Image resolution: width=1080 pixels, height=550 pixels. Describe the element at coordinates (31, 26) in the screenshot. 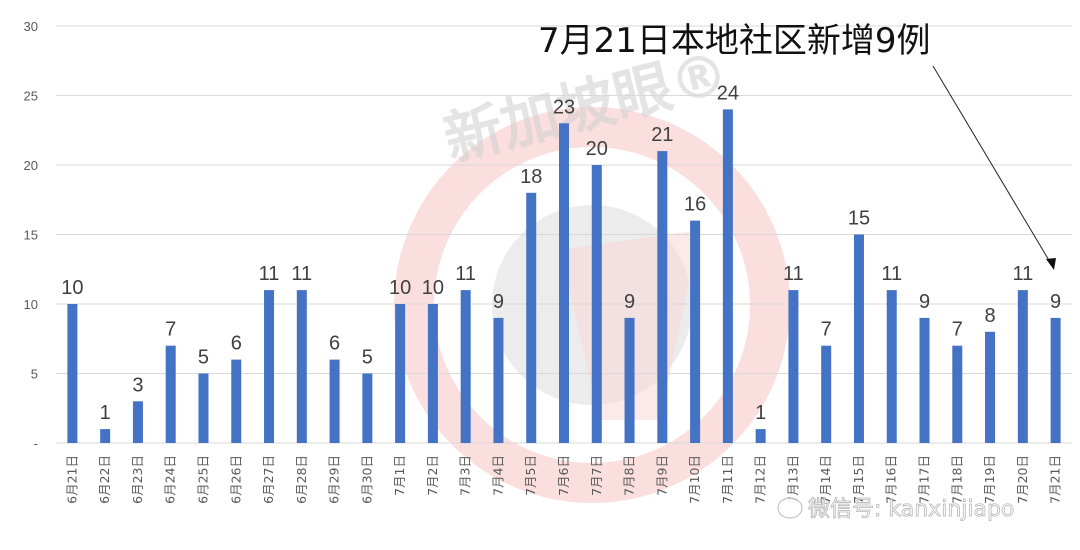

I see `y-tick-label: 30` at that location.